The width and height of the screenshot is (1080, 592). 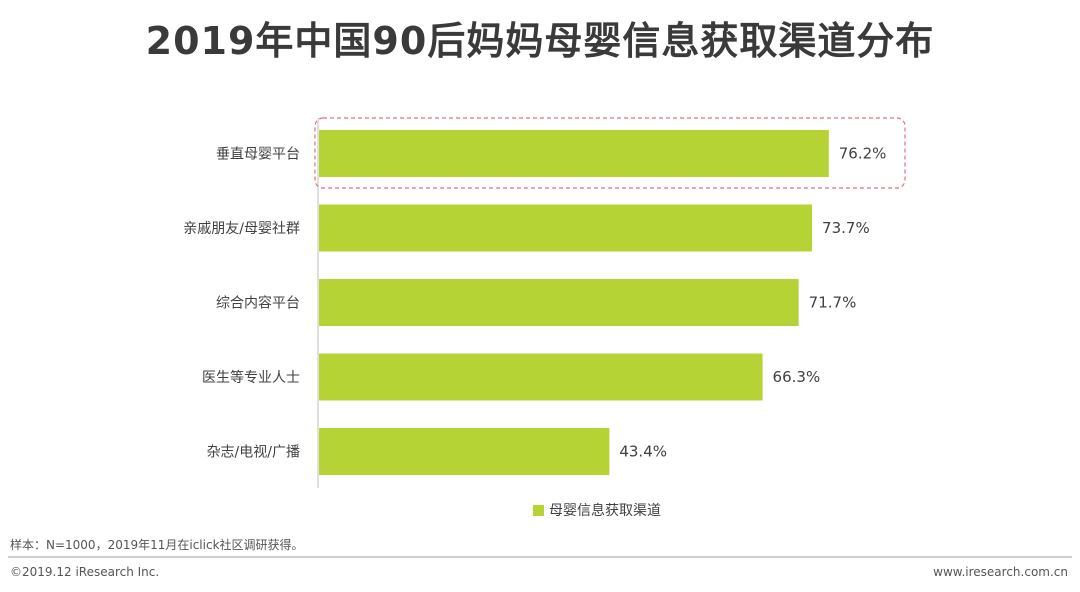 I want to click on value-label: 66.3%, so click(x=797, y=377).